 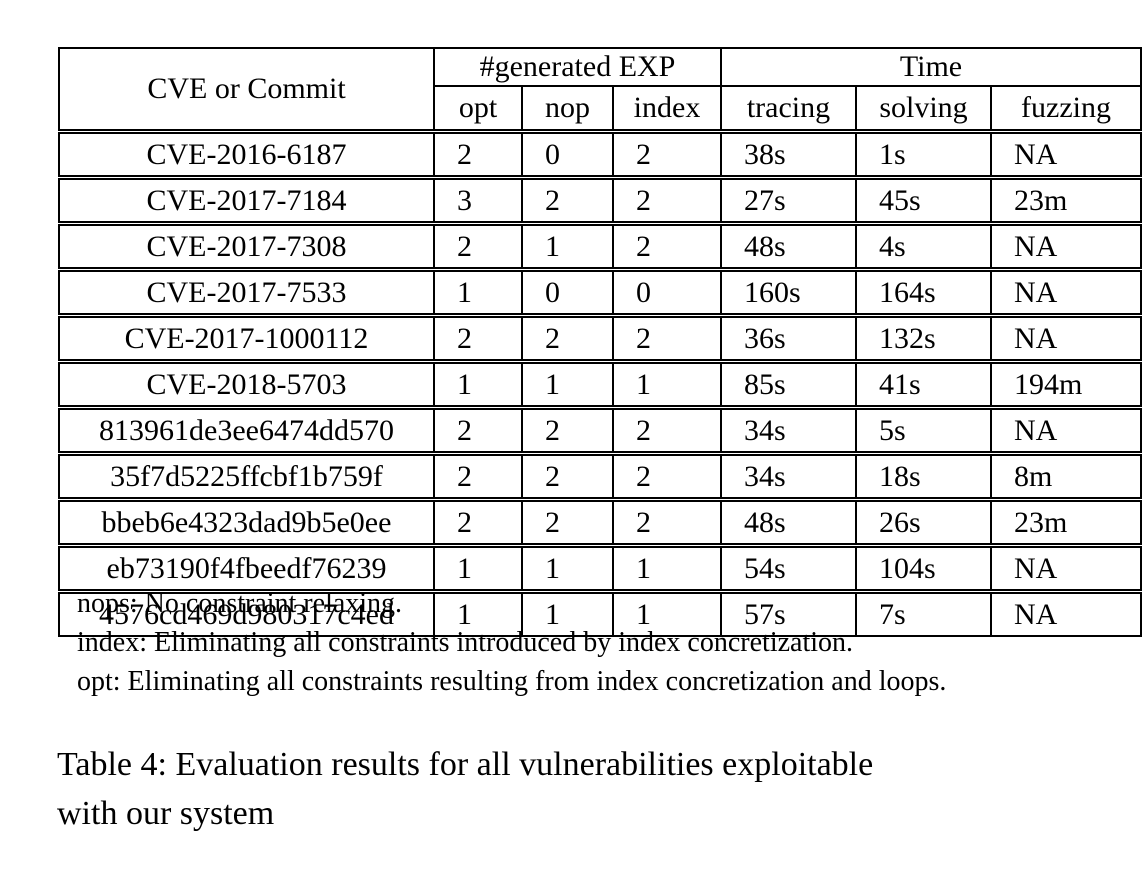 What do you see at coordinates (931, 67) in the screenshot?
I see `header-time: Time` at bounding box center [931, 67].